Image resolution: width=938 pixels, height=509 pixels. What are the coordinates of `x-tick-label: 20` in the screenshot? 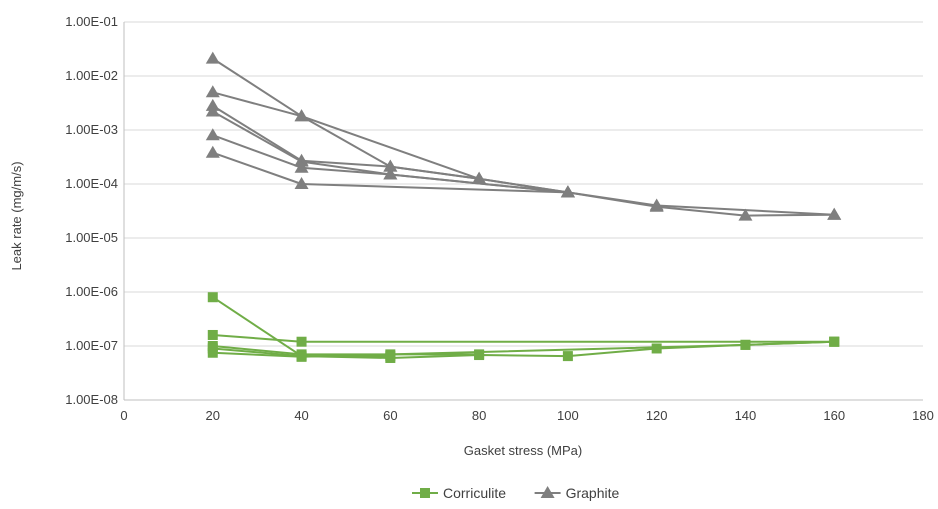 It's located at (213, 415).